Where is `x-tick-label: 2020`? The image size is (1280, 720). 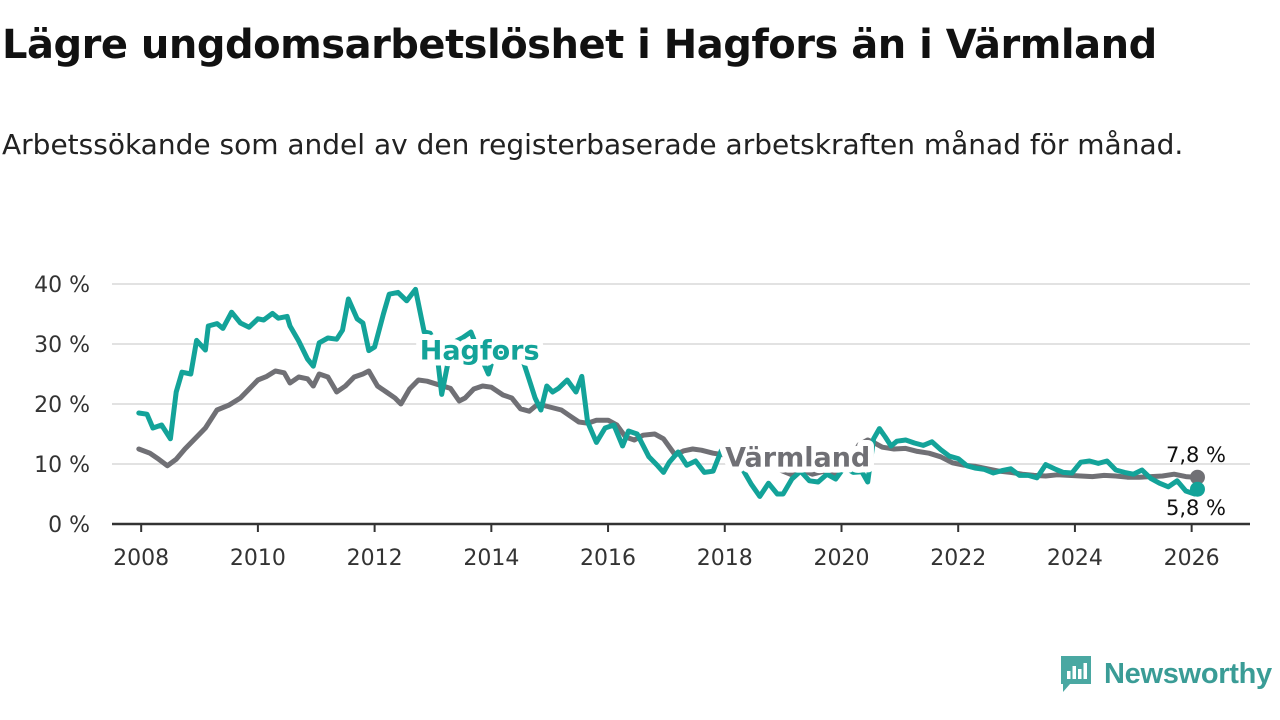 x-tick-label: 2020 is located at coordinates (841, 558).